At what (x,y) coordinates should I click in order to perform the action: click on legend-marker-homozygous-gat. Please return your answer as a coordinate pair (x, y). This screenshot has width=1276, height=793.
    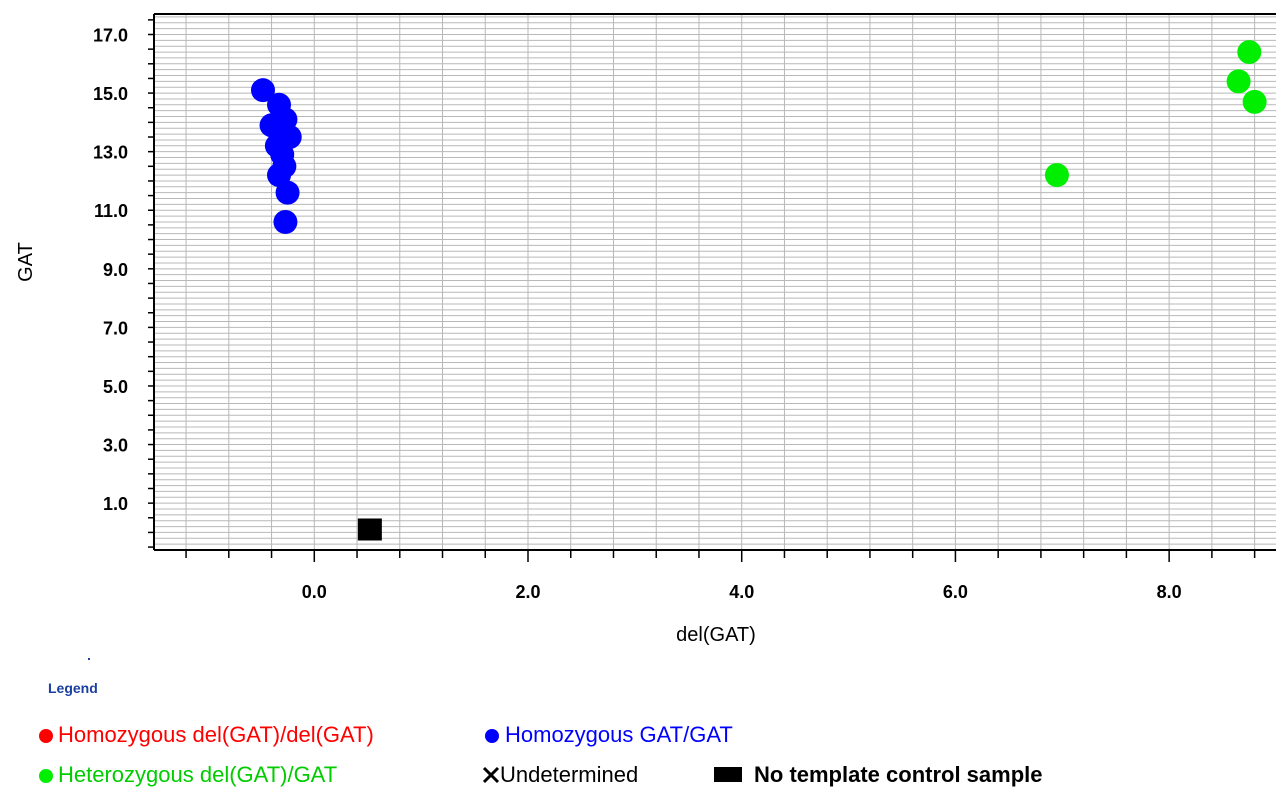
    Looking at the image, I should click on (492, 736).